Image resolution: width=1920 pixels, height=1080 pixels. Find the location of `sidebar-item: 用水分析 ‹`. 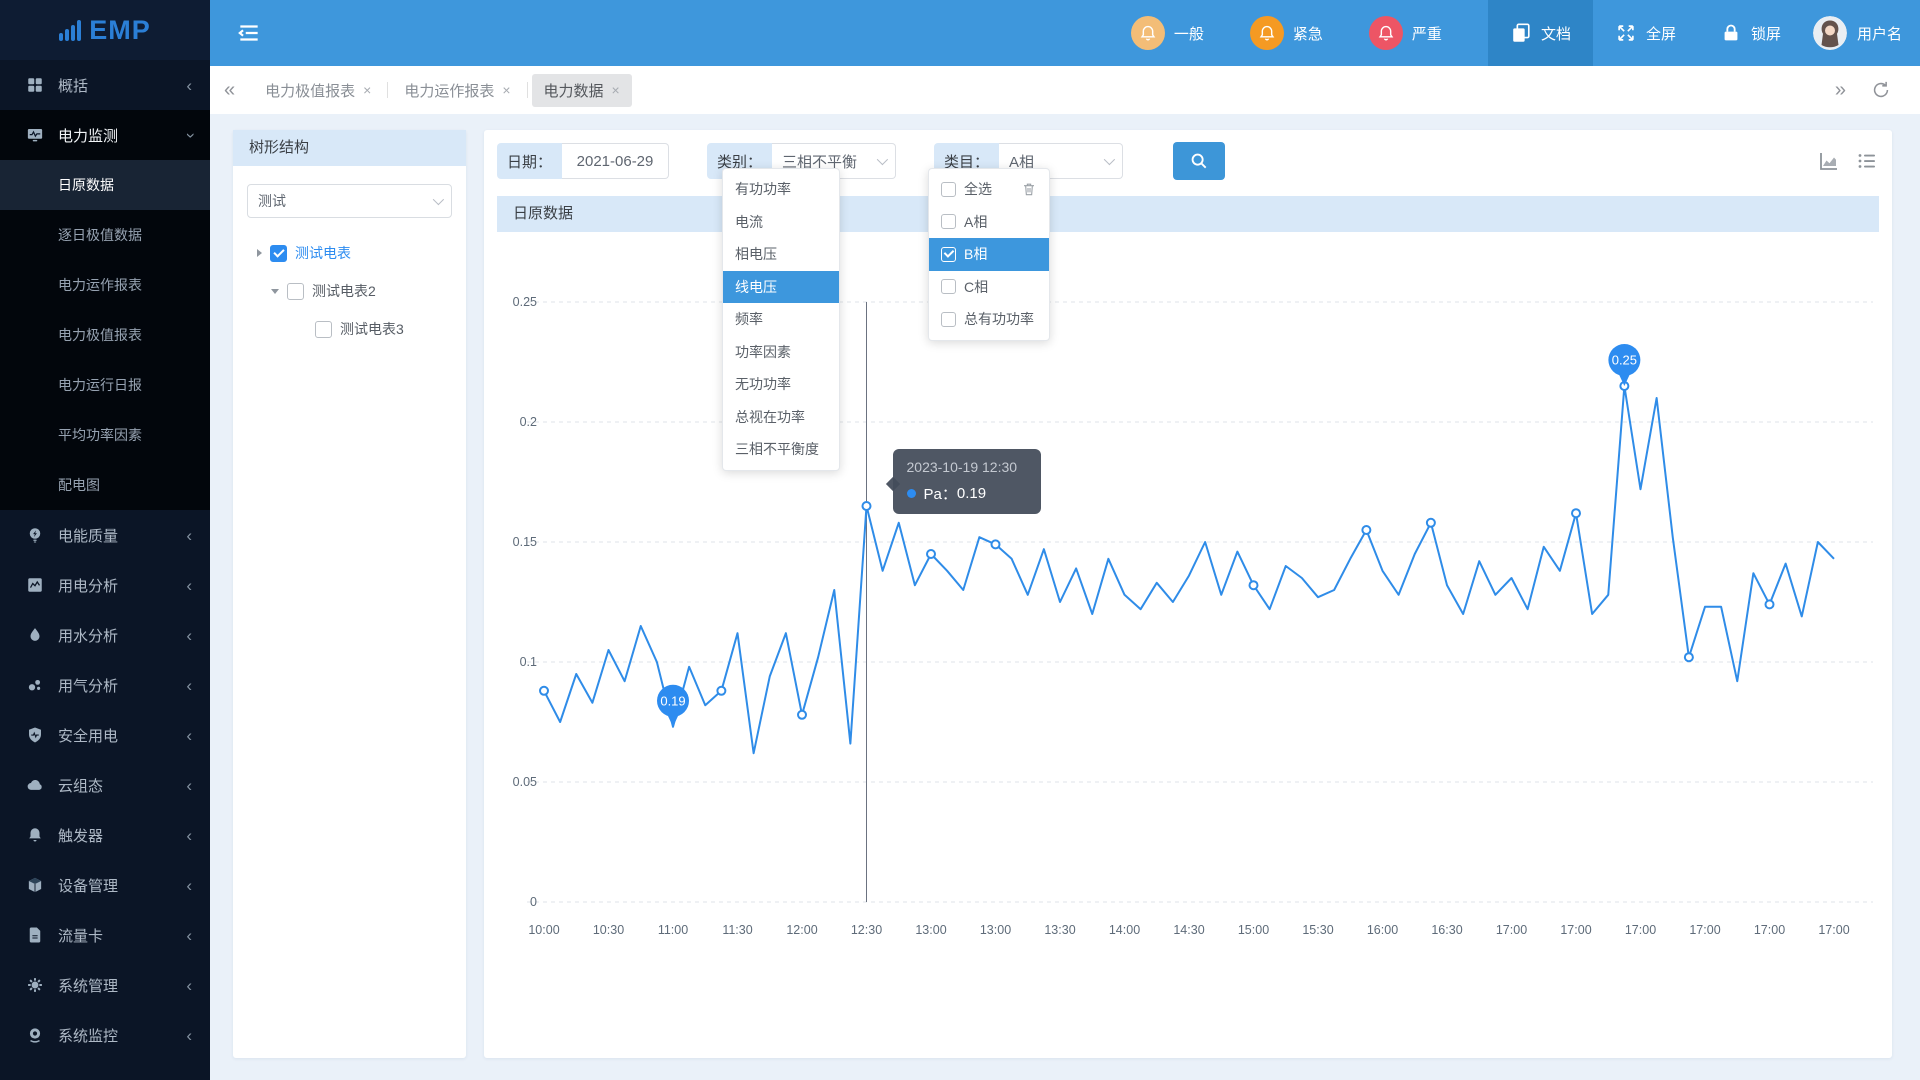

sidebar-item: 用水分析 ‹ is located at coordinates (105, 635).